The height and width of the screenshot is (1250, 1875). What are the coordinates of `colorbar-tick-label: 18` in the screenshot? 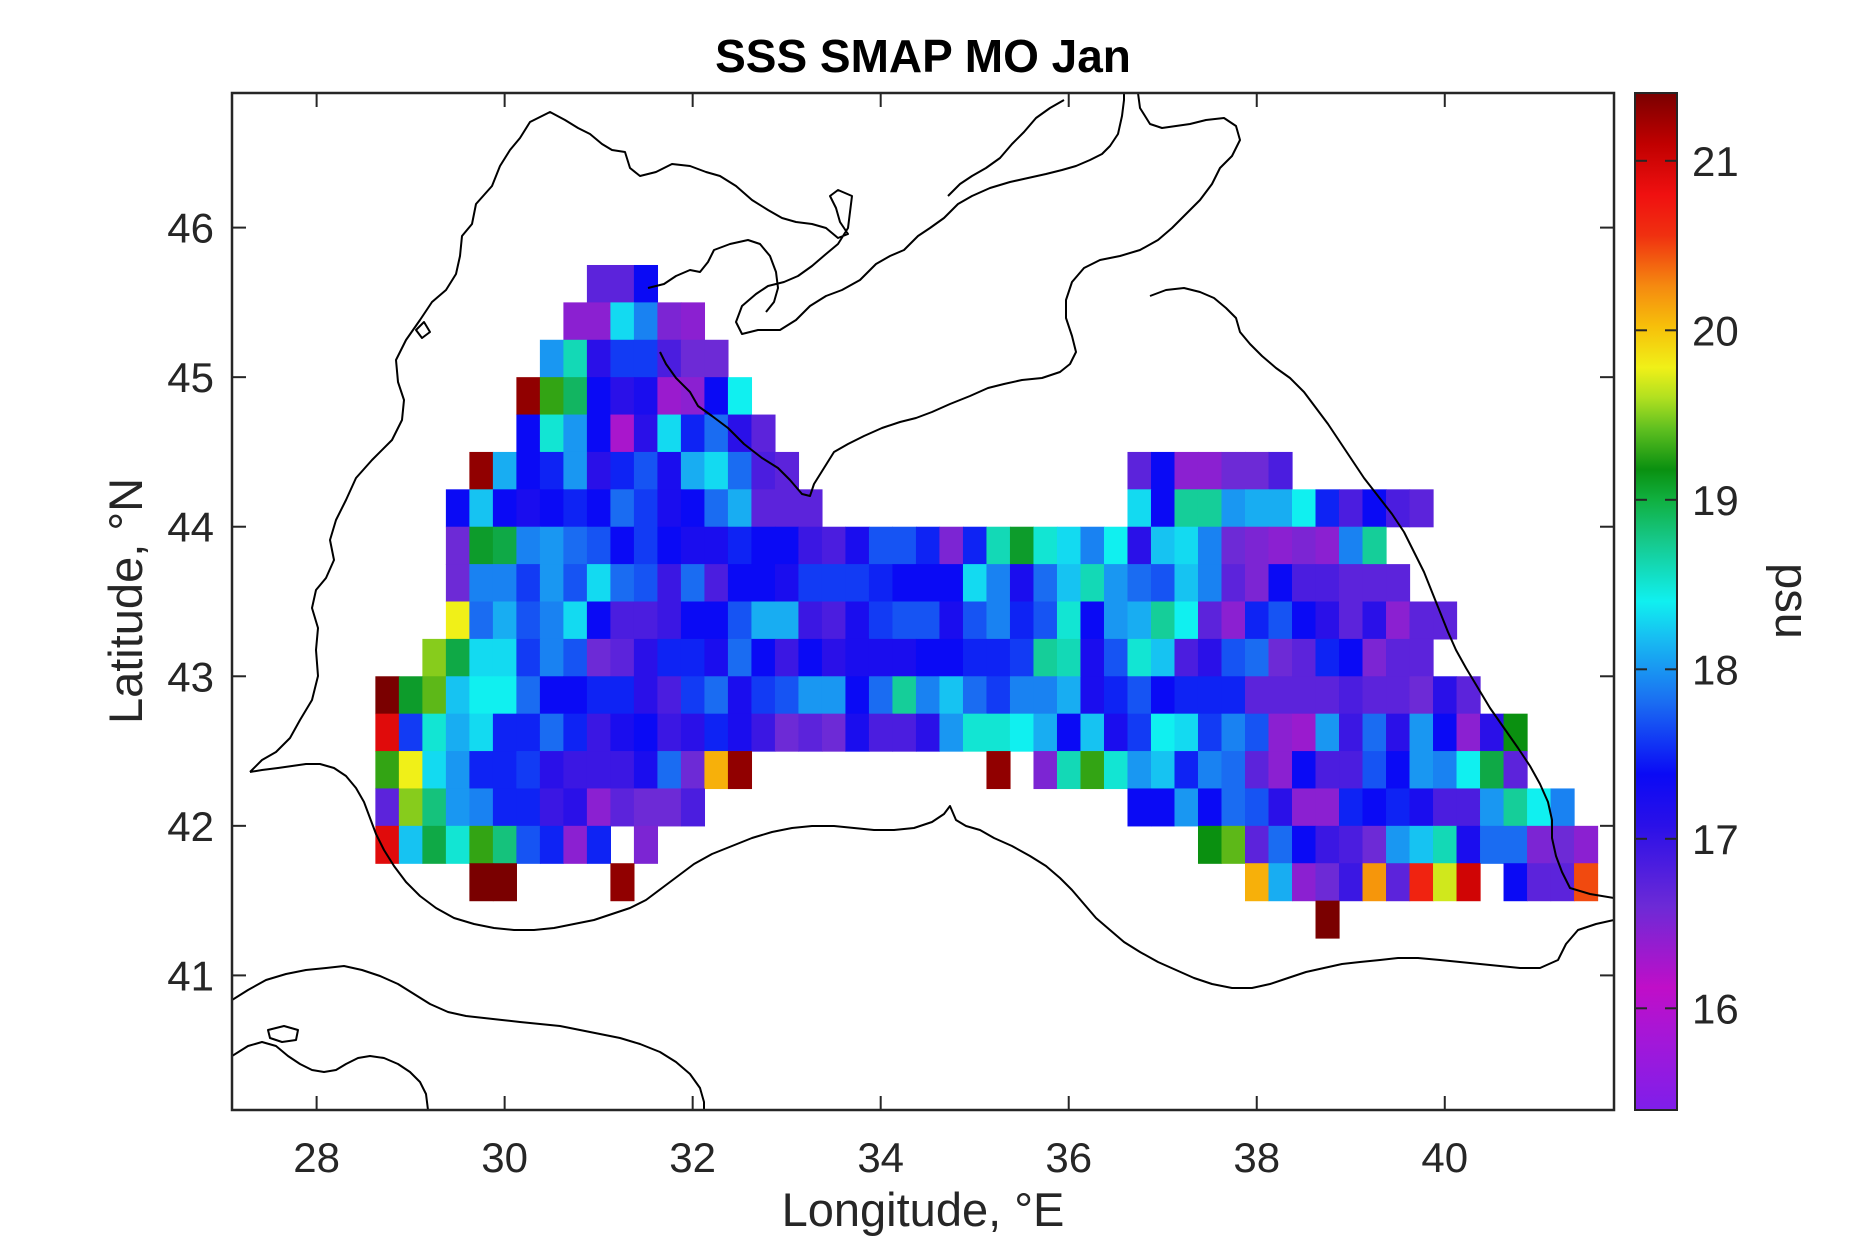 It's located at (1715, 669).